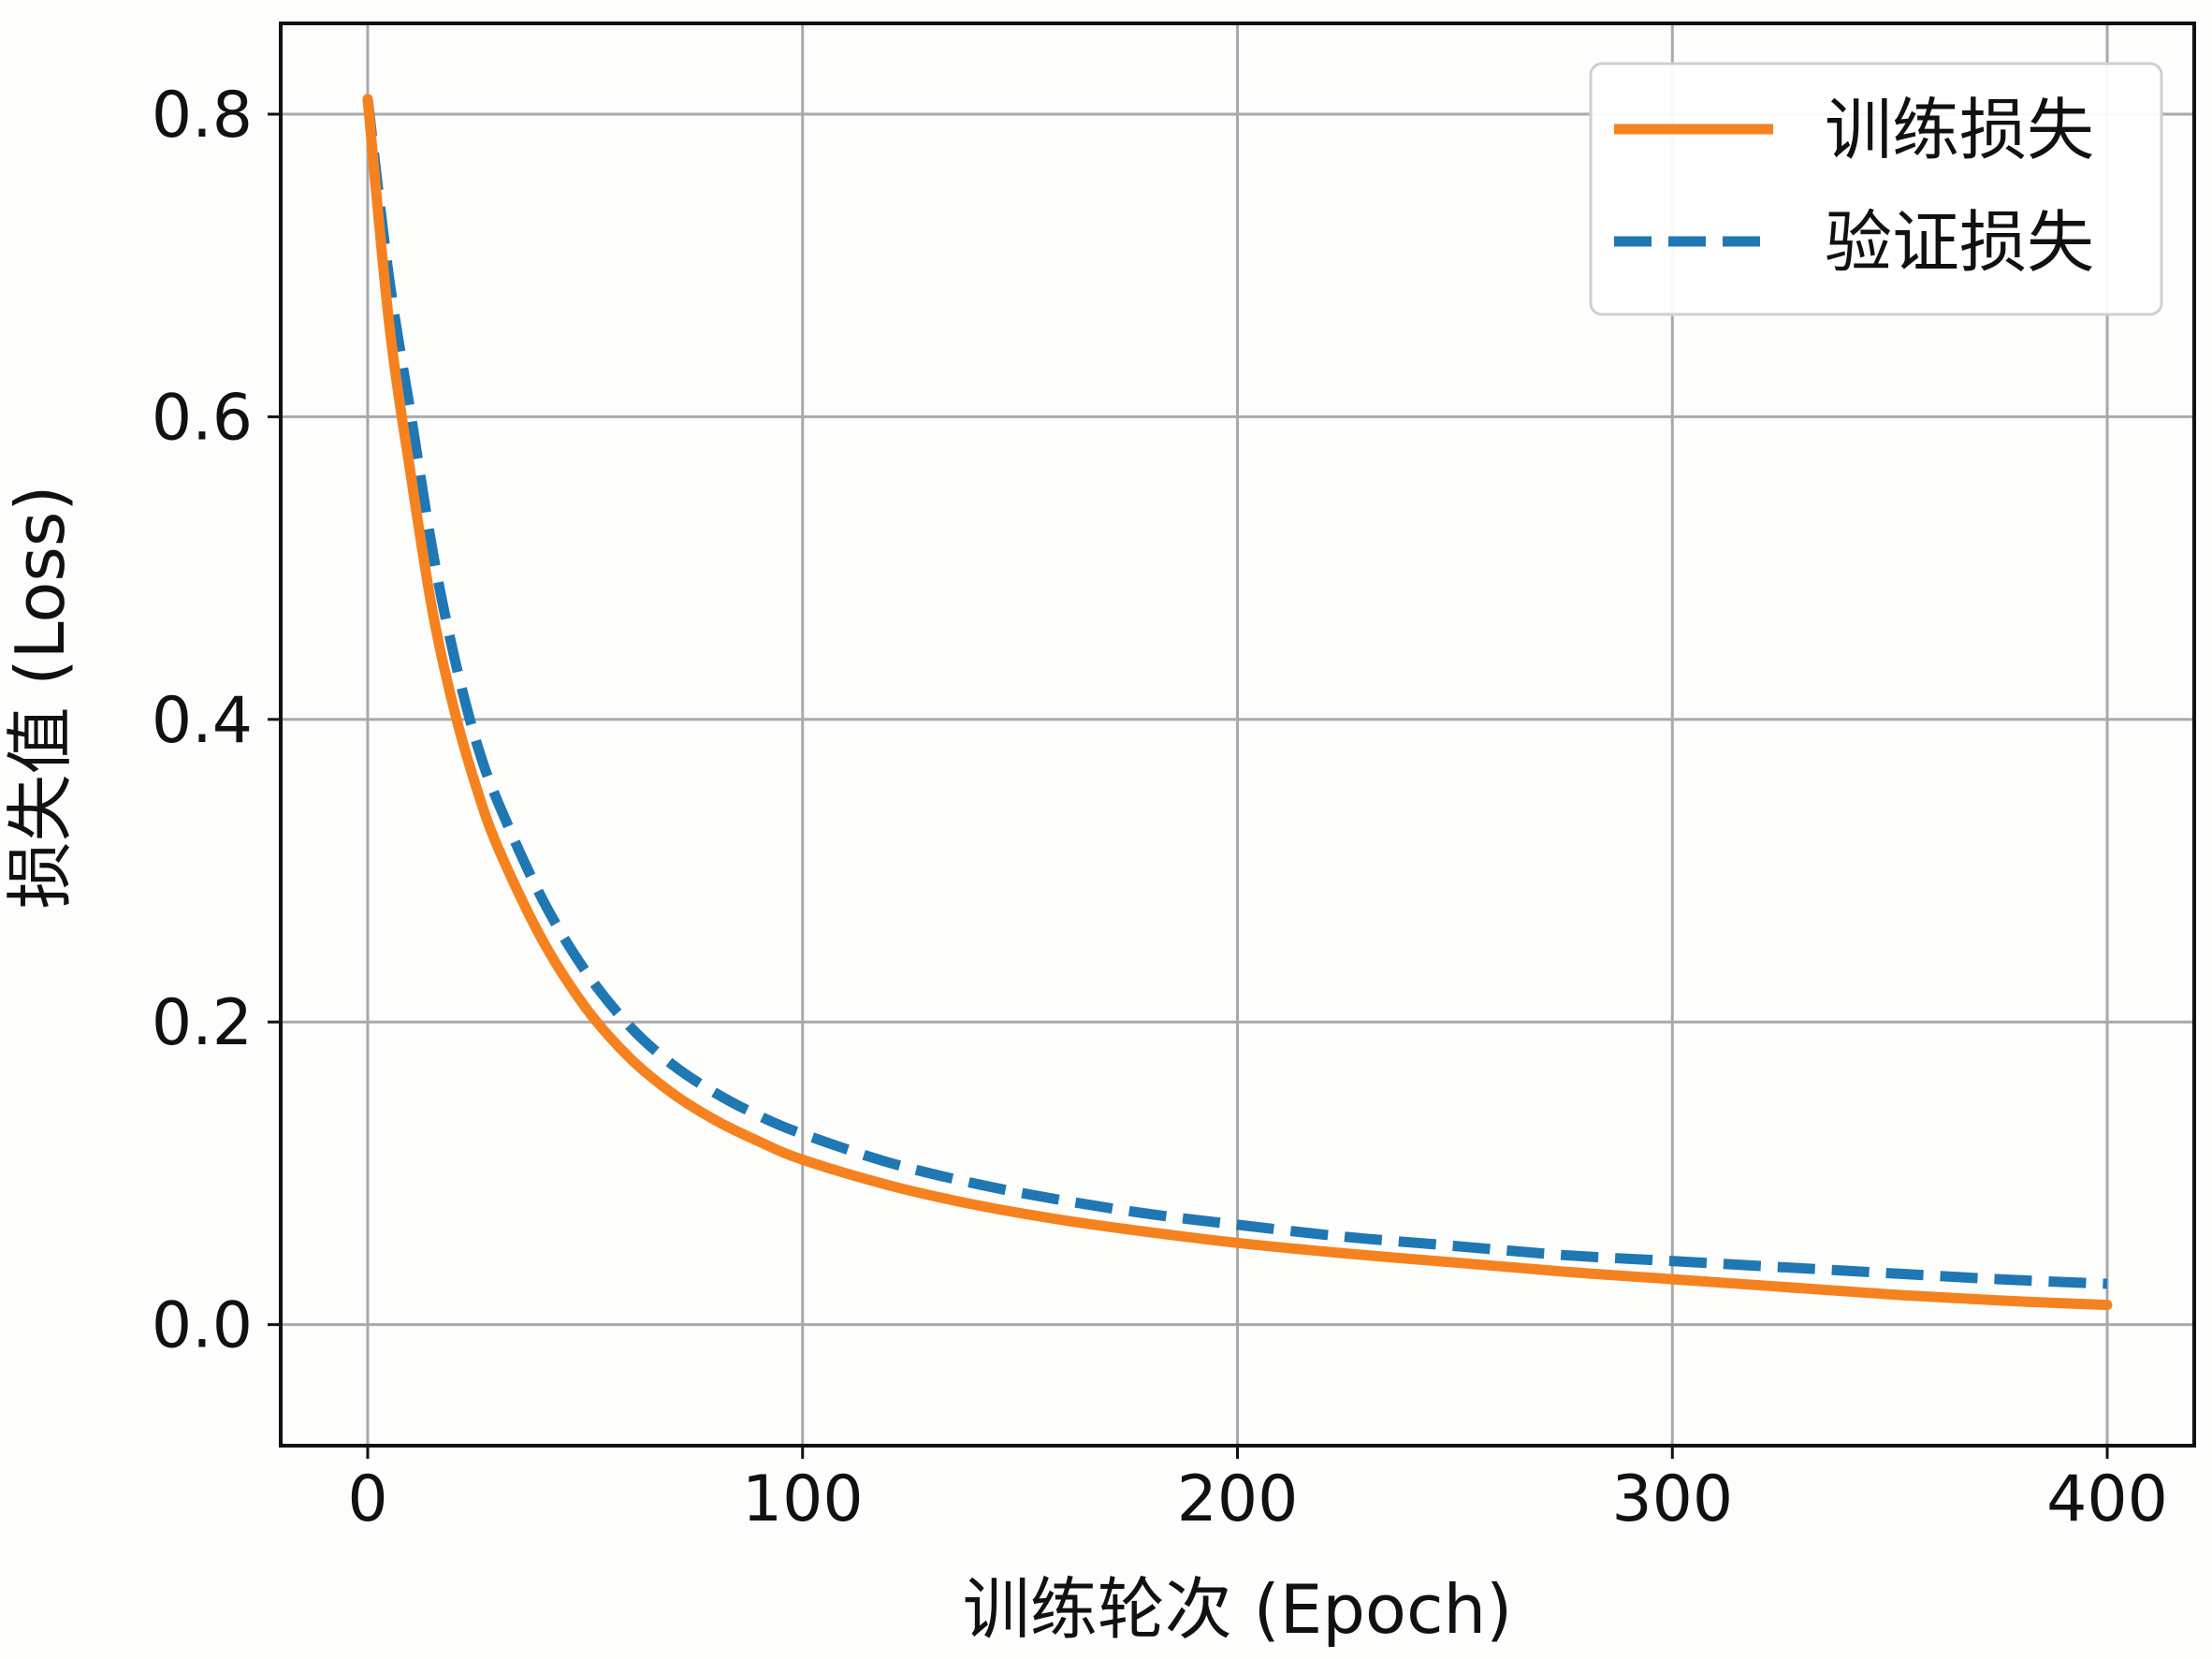 The width and height of the screenshot is (2212, 1659). I want to click on x-tick-label: 300, so click(1672, 1499).